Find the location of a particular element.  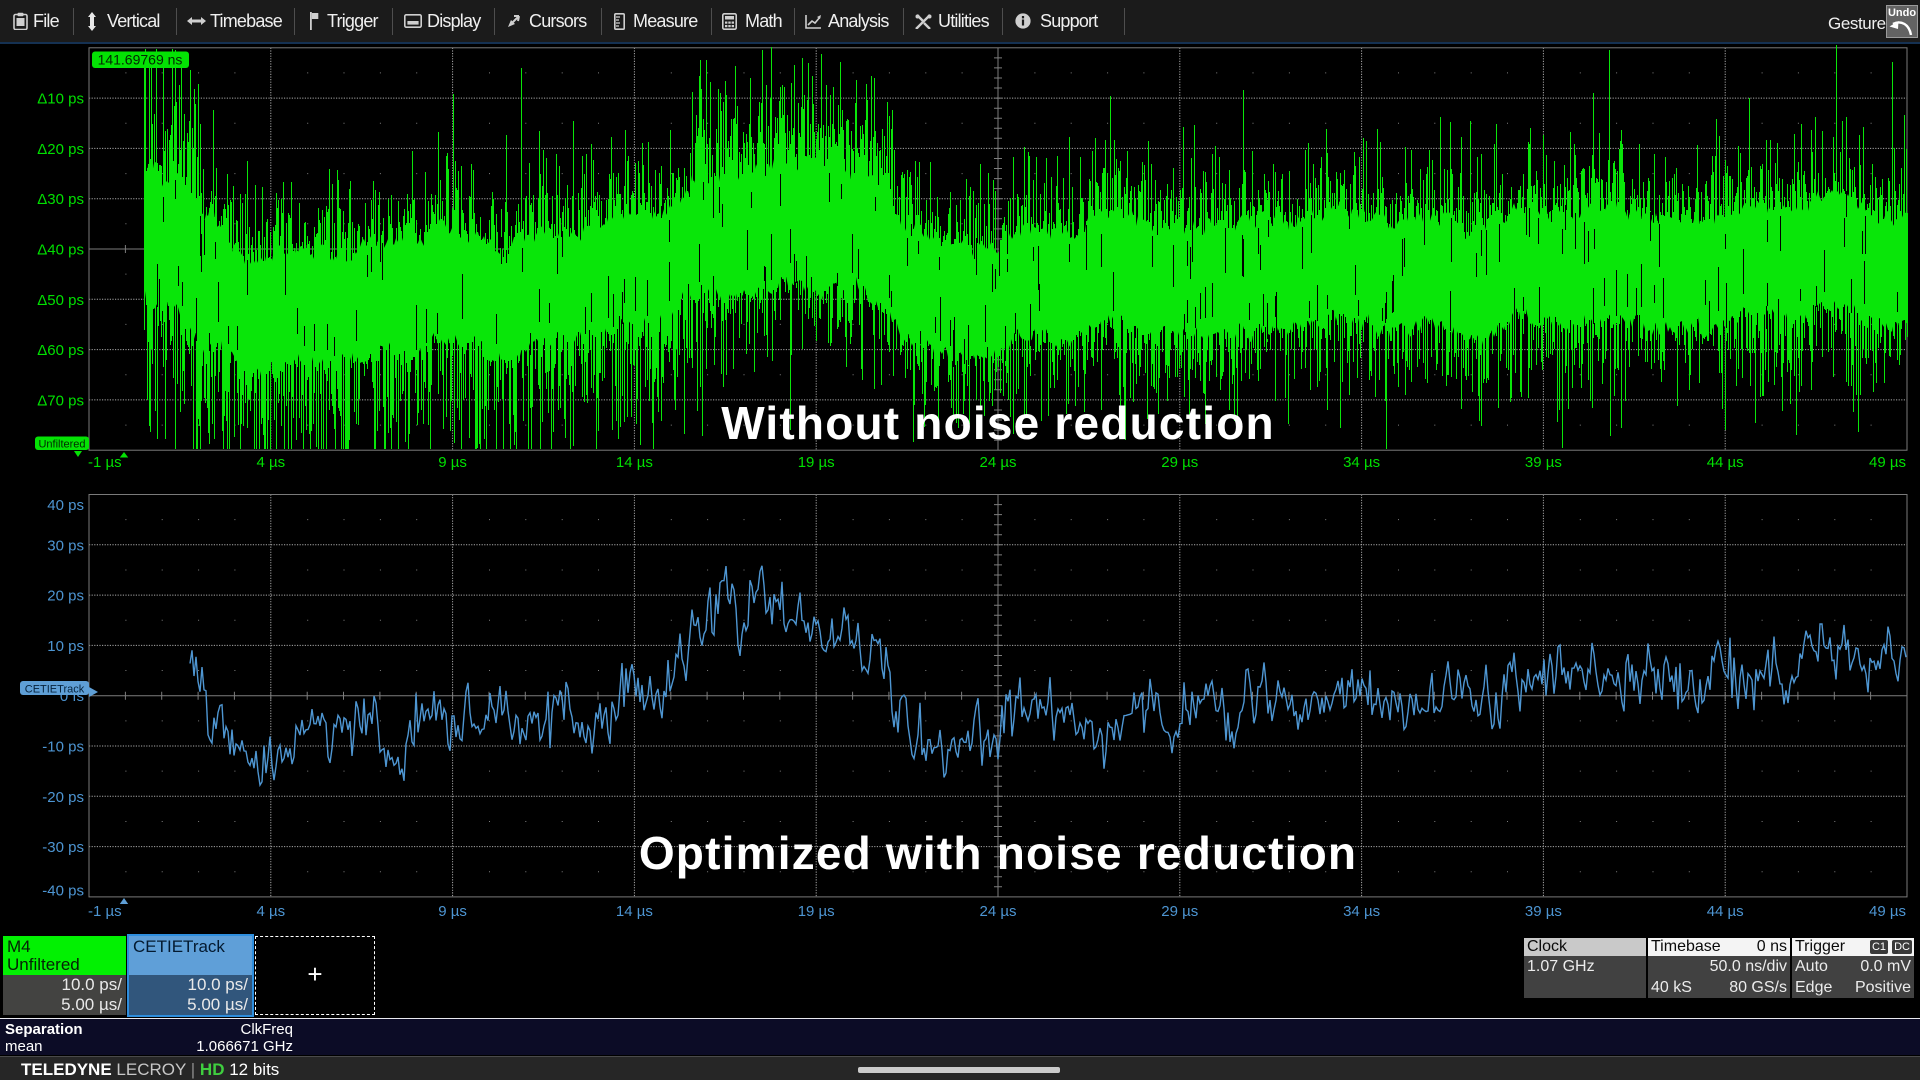

svg-text: Δ40 ps is located at coordinates (60, 250).